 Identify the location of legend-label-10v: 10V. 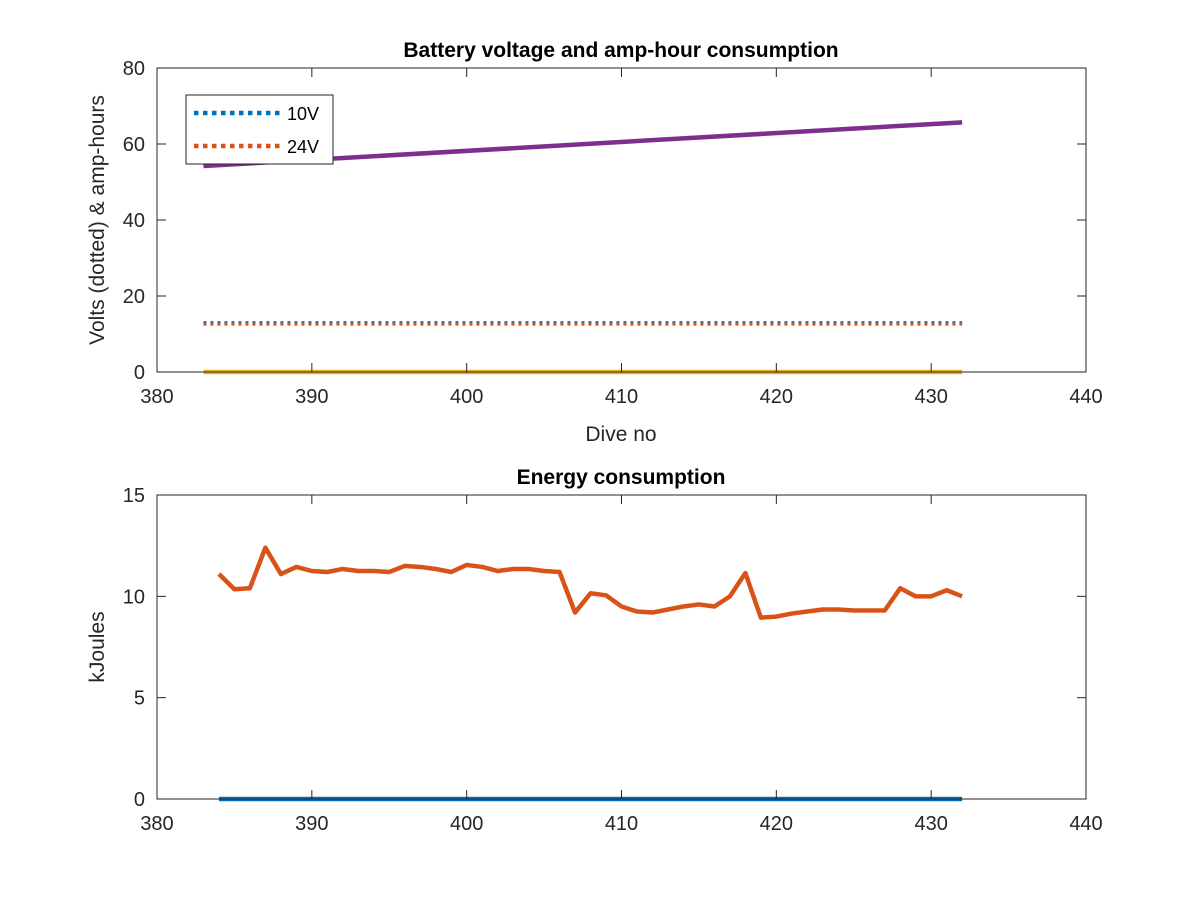
(303, 114).